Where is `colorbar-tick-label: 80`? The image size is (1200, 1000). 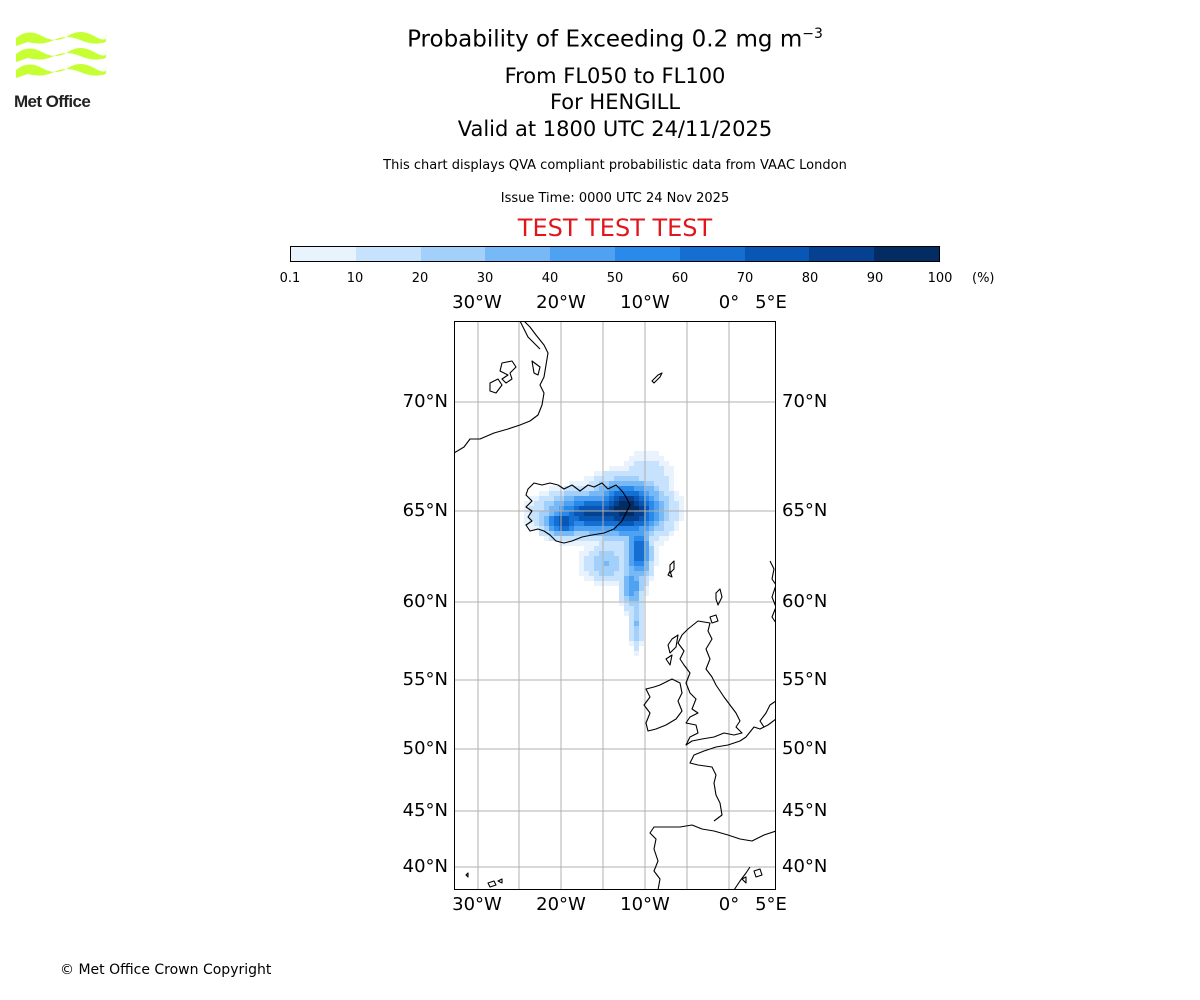 colorbar-tick-label: 80 is located at coordinates (810, 278).